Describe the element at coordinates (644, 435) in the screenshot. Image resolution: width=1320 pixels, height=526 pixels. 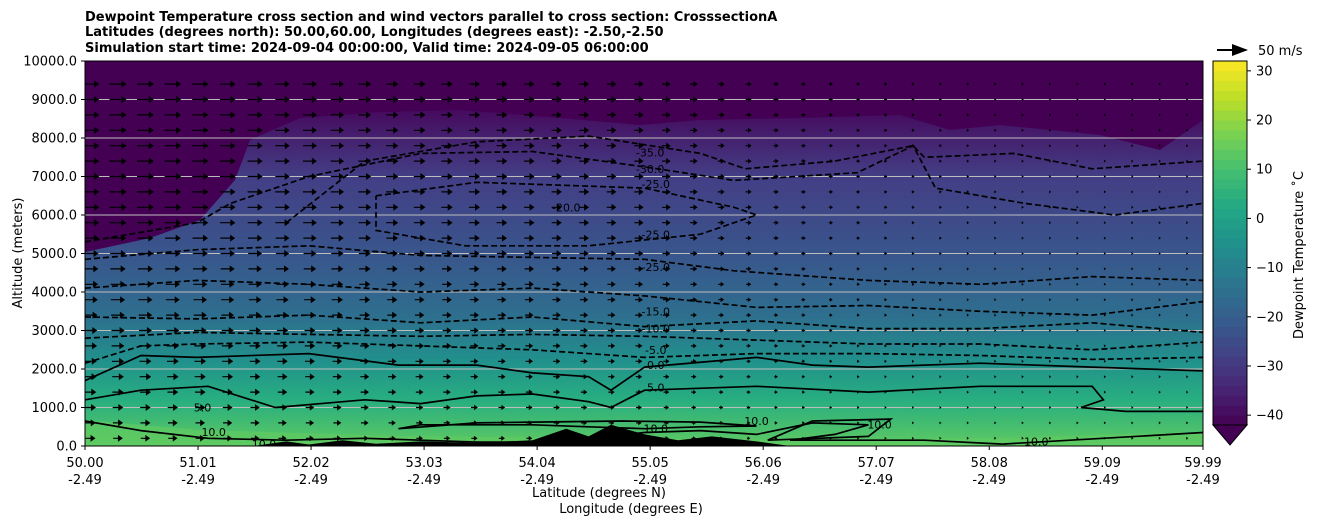
I see `terrain-silhouette` at that location.